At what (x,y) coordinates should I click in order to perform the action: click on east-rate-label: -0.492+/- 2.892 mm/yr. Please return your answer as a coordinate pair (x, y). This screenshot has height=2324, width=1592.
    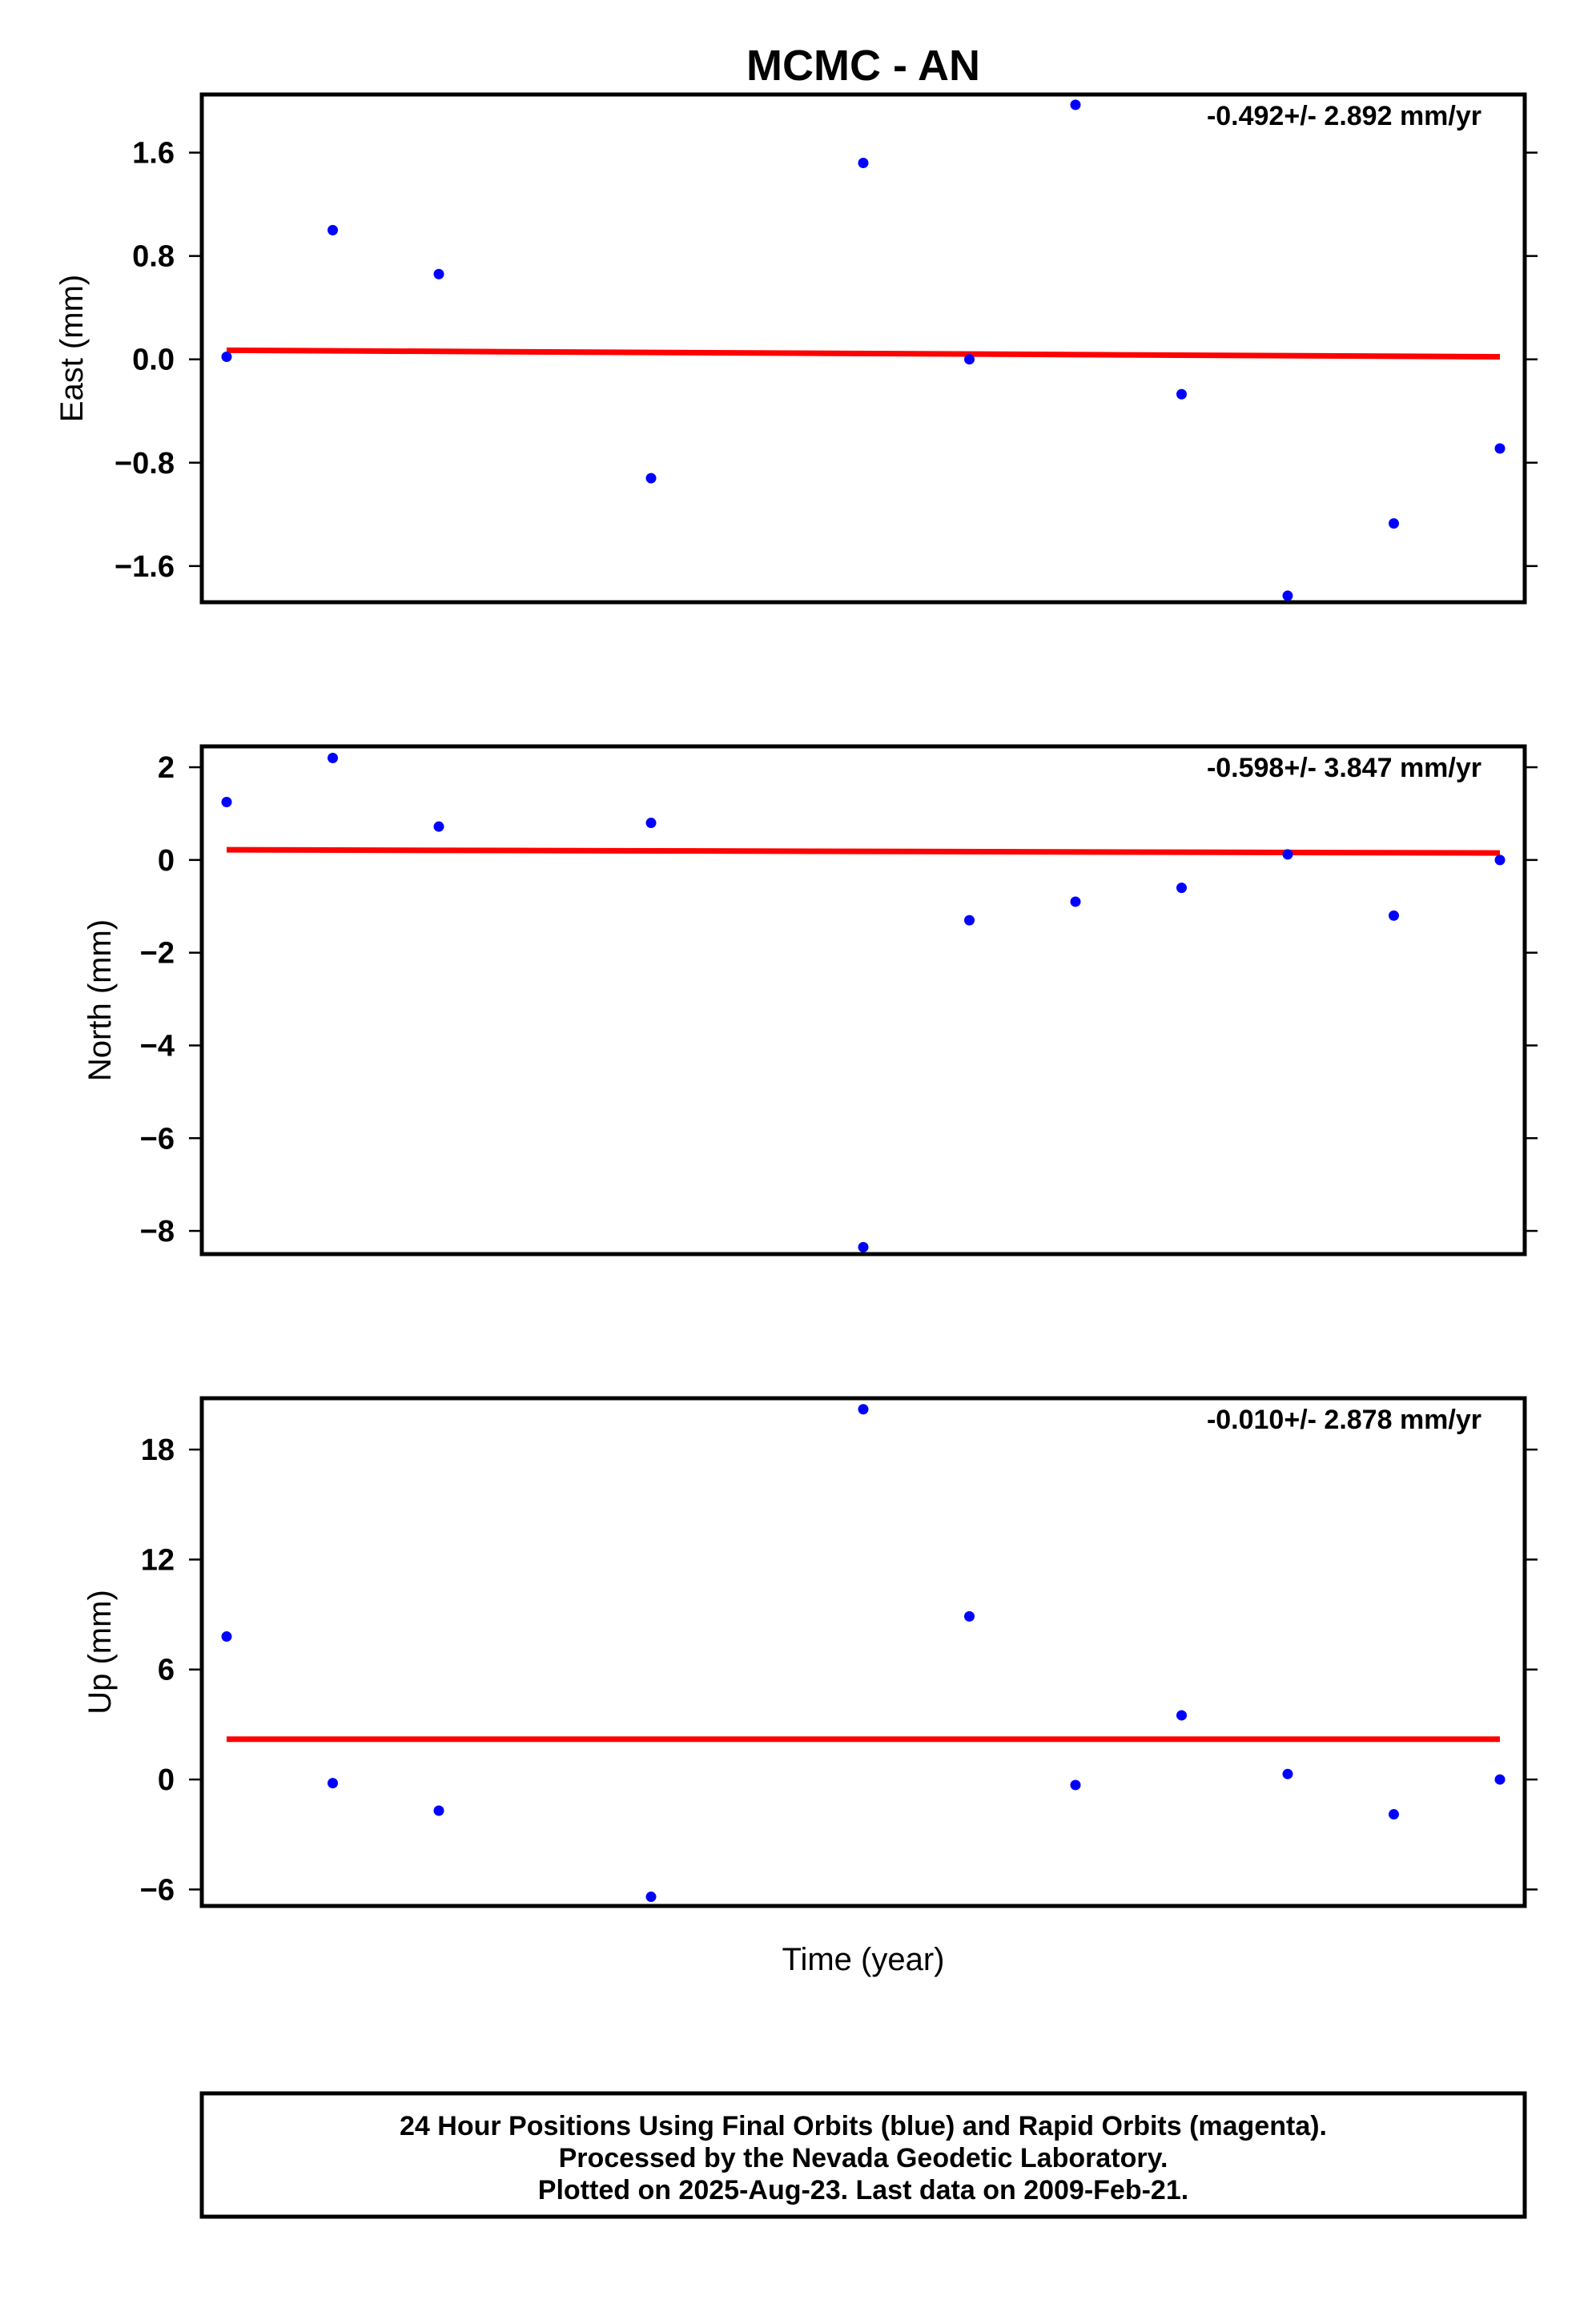
    Looking at the image, I should click on (1344, 116).